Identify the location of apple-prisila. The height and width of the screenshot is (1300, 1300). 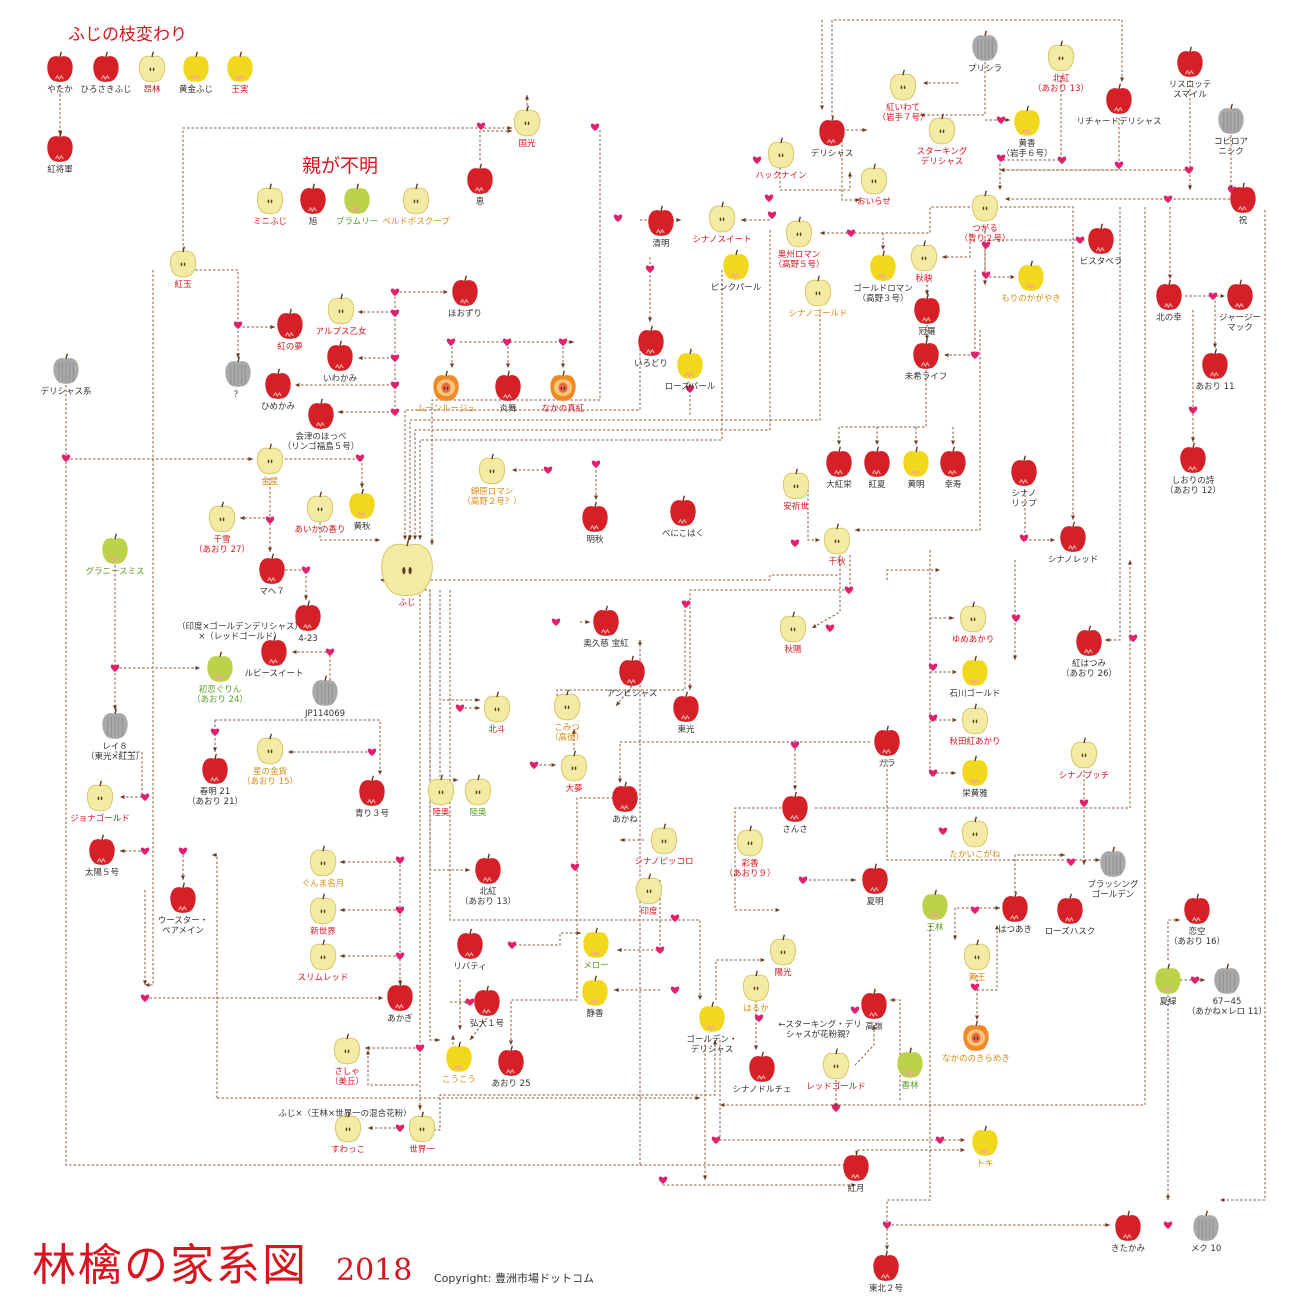
(985, 45).